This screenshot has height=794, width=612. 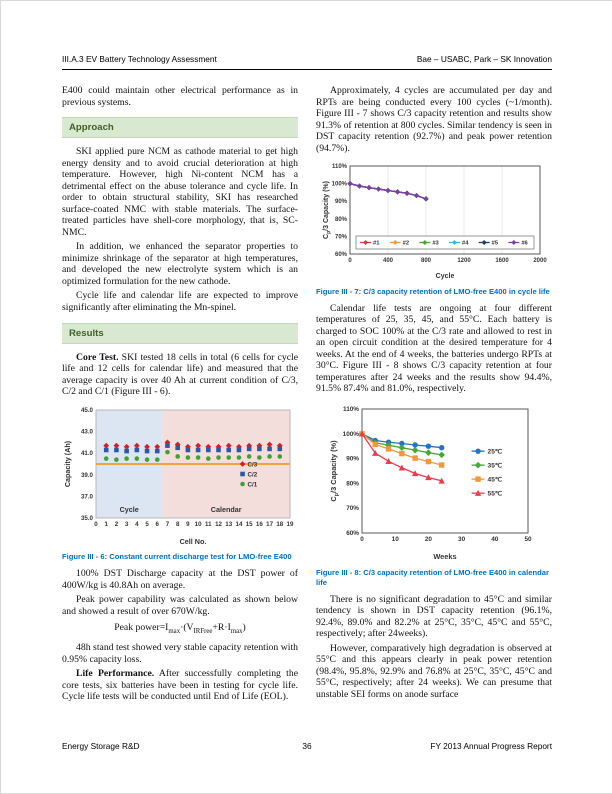 What do you see at coordinates (87, 431) in the screenshot?
I see `svg-text: 43.0` at bounding box center [87, 431].